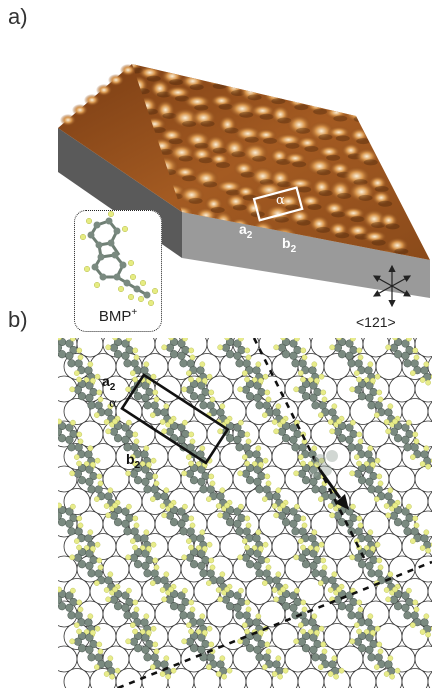 The image size is (432, 688). I want to click on inset-label-text: BMP, so click(115, 316).